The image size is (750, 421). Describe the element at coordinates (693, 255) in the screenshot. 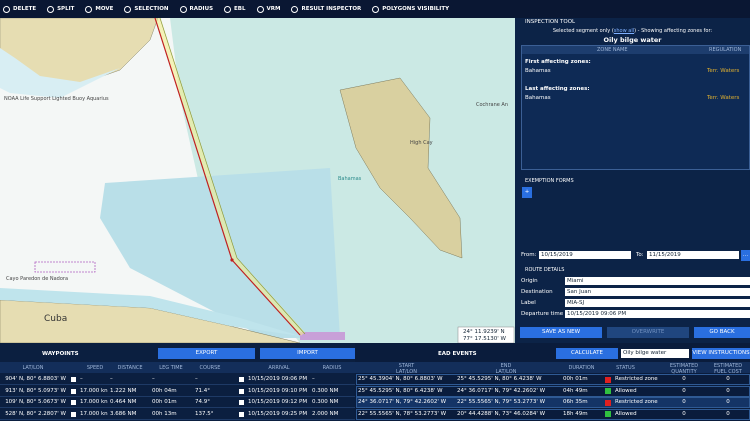

I see `to-date: 11/15/2019` at that location.